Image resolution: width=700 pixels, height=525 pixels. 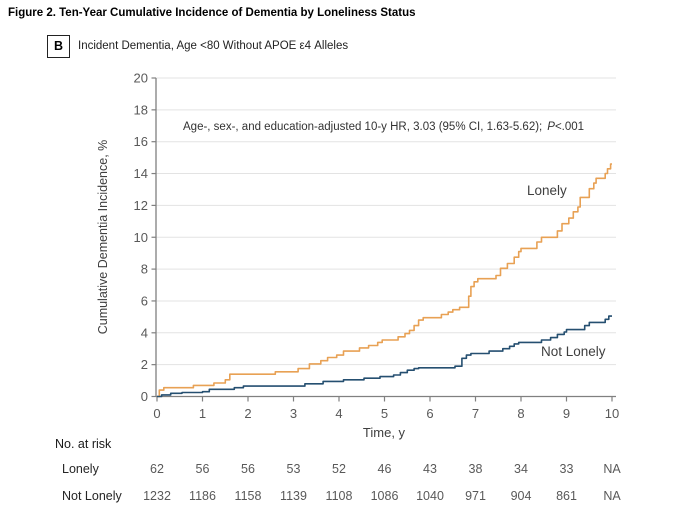 What do you see at coordinates (92, 496) in the screenshot?
I see `risk-row-label-not-lonely: Not Lonely` at bounding box center [92, 496].